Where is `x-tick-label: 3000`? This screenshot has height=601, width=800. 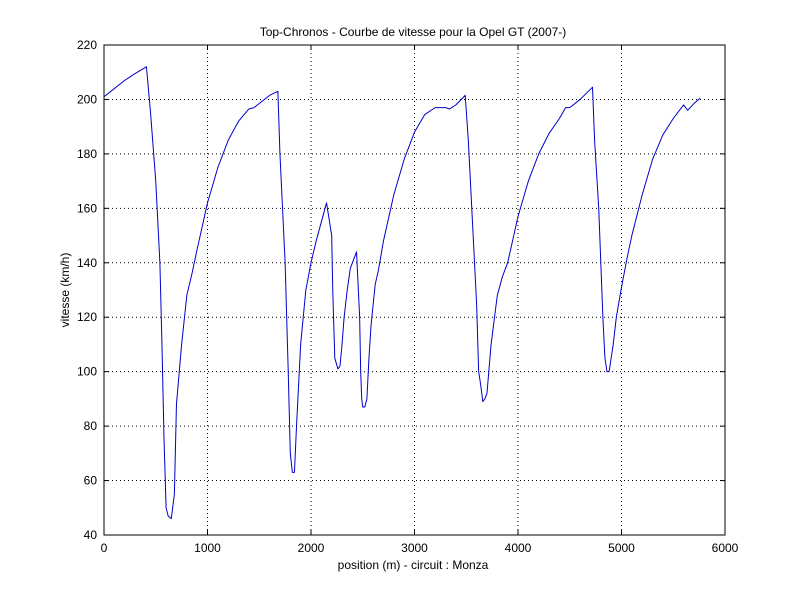 x-tick-label: 3000 is located at coordinates (414, 548).